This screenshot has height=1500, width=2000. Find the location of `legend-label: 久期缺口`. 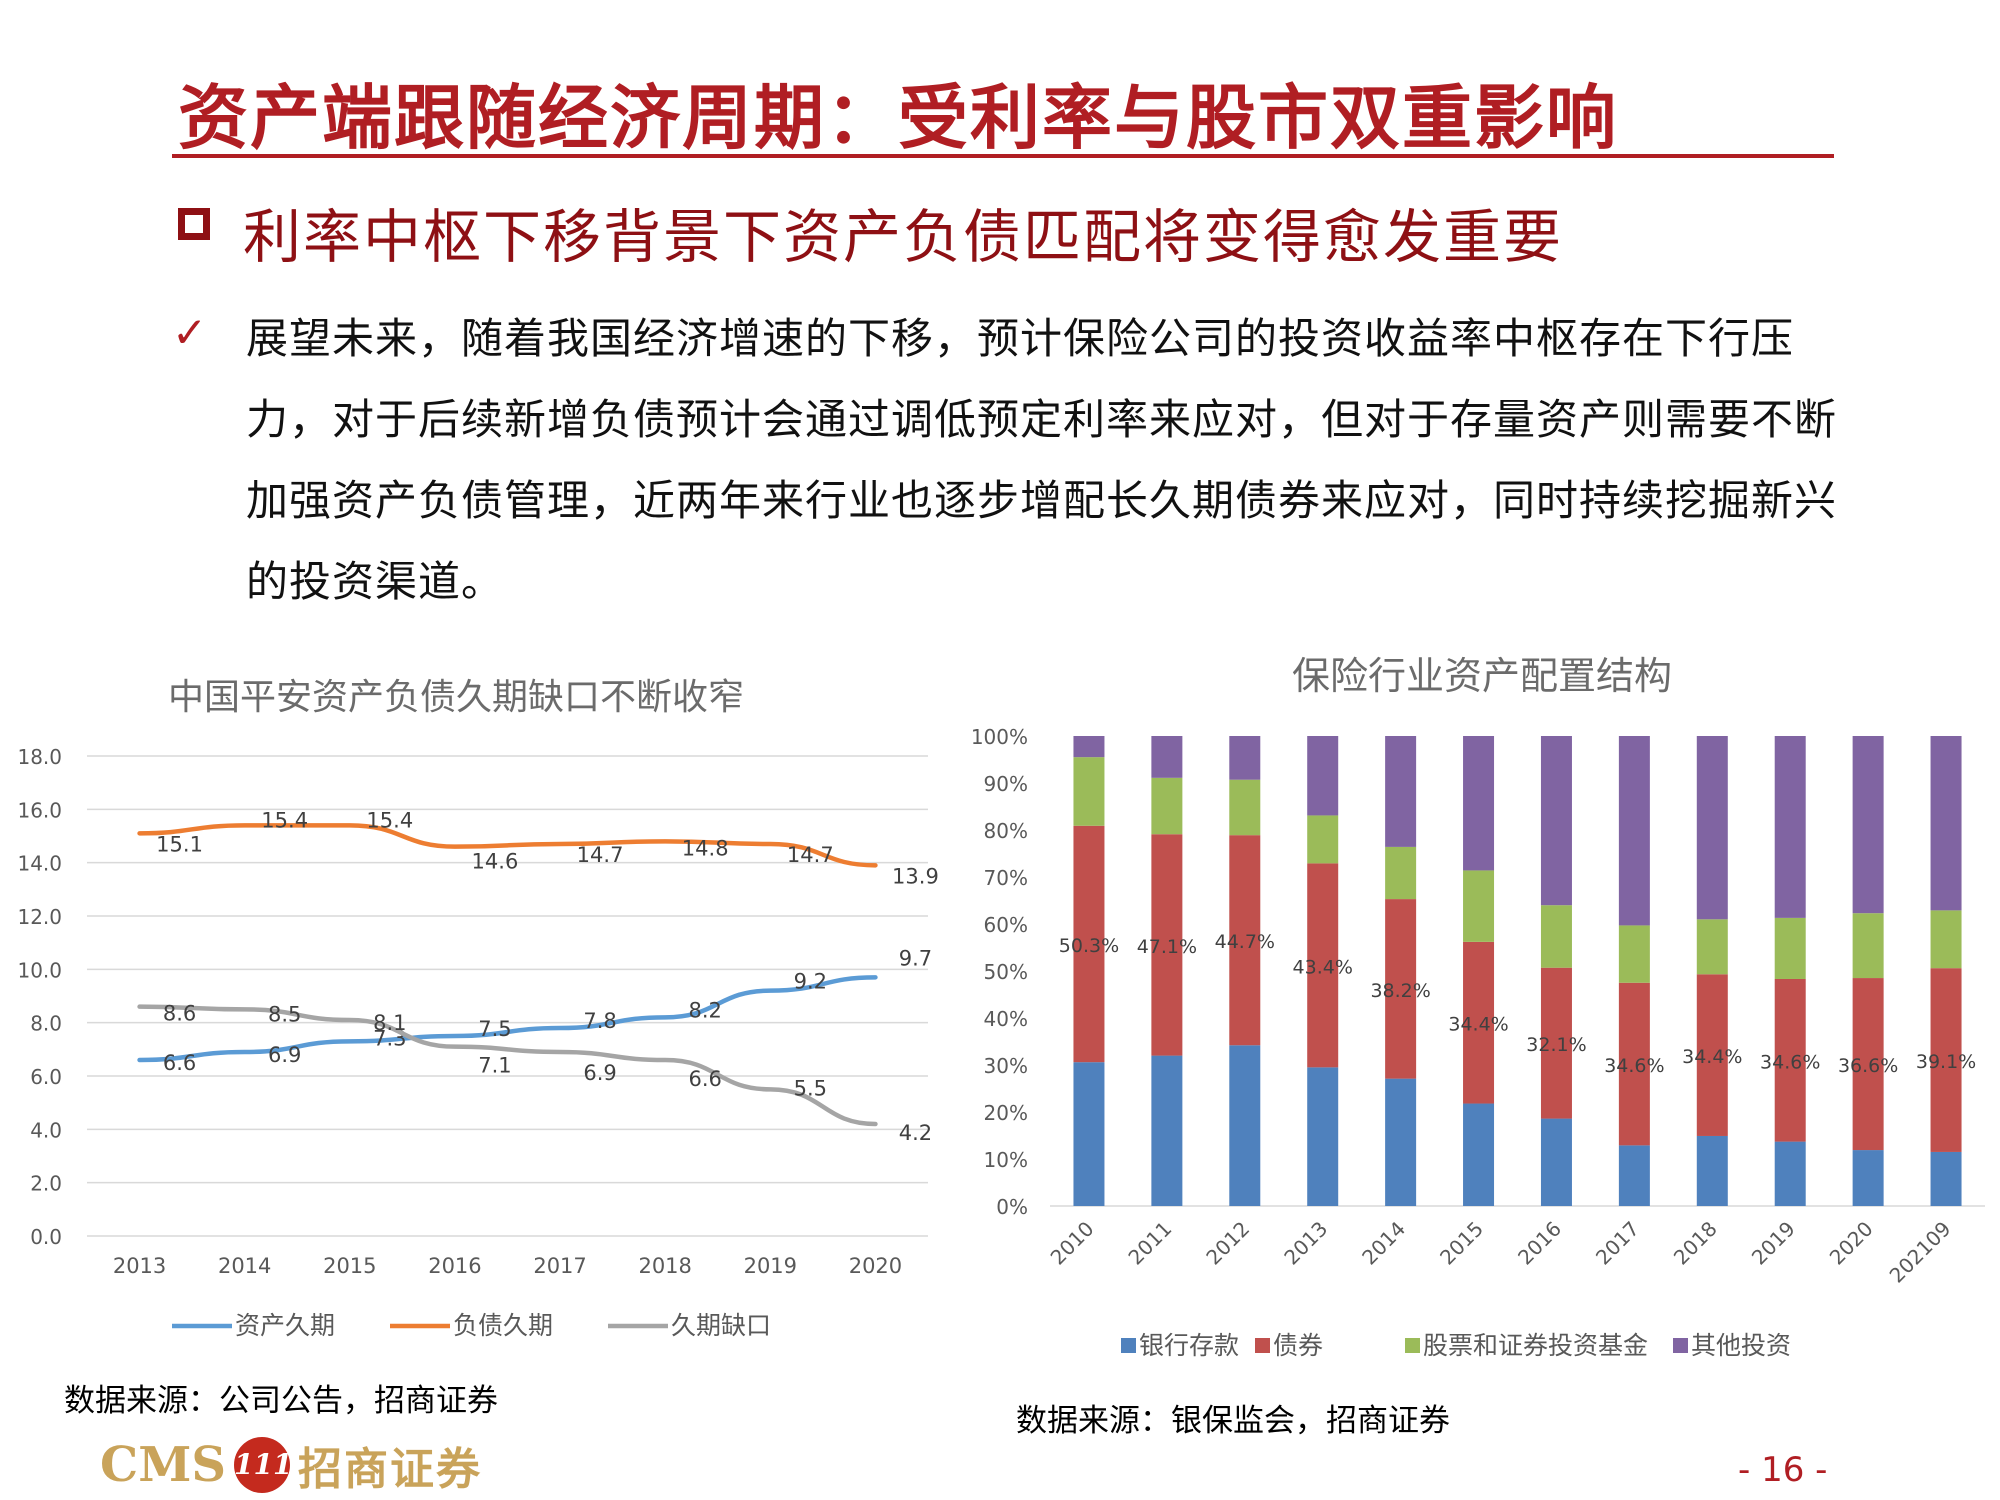

legend-label: 久期缺口 is located at coordinates (721, 1325).